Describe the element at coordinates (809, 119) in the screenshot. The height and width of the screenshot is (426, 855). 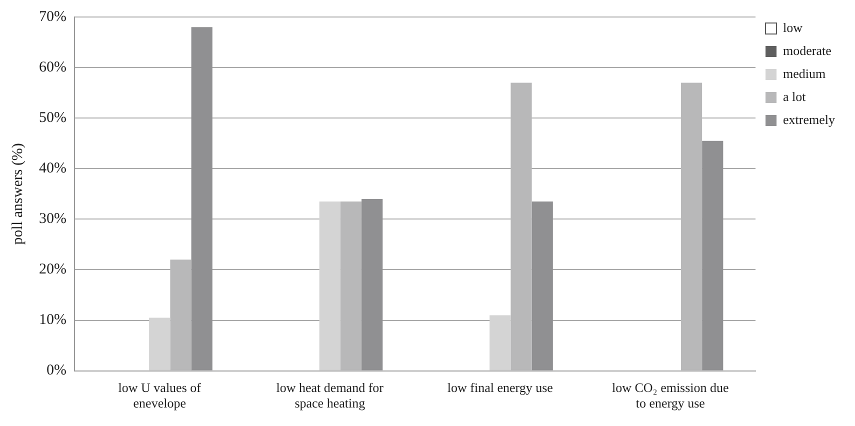
I see `legend-label: extremely` at that location.